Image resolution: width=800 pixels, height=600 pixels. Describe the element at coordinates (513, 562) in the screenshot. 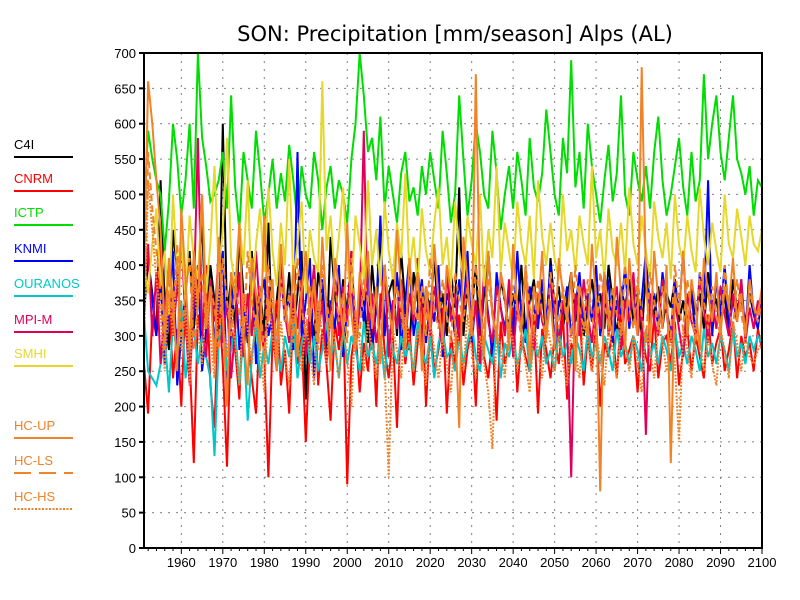

I see `x-tick-label: 2040` at that location.